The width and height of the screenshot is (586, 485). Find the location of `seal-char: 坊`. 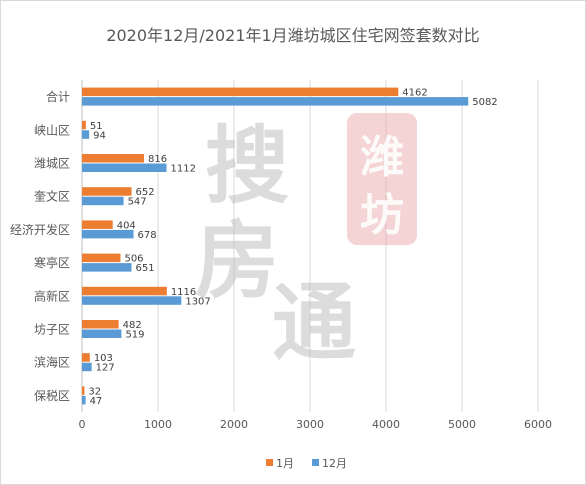

seal-char: 坊 is located at coordinates (382, 215).